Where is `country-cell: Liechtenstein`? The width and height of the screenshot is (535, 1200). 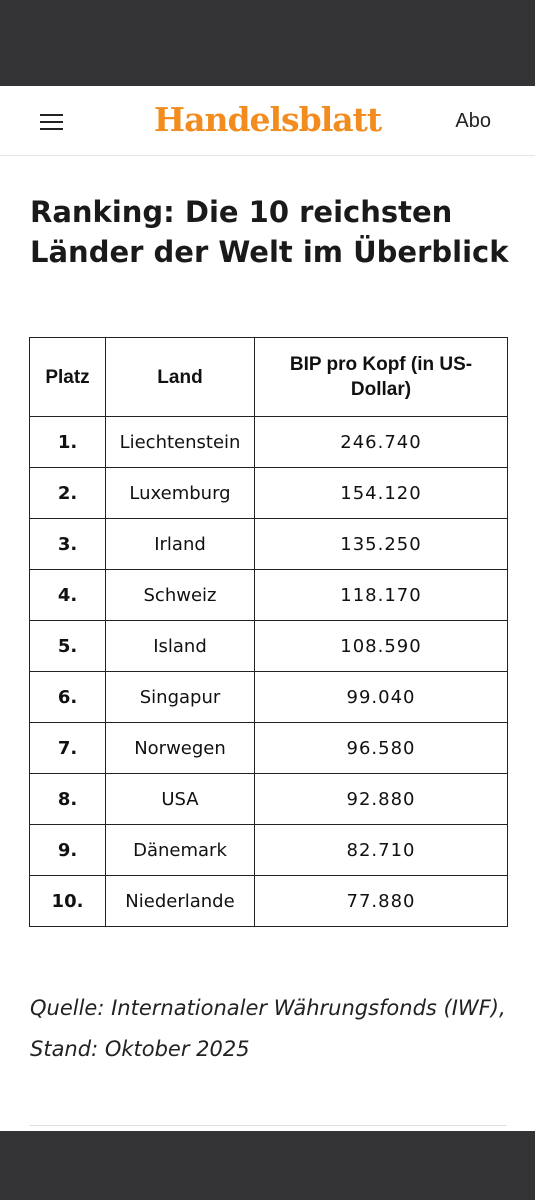 country-cell: Liechtenstein is located at coordinates (180, 442).